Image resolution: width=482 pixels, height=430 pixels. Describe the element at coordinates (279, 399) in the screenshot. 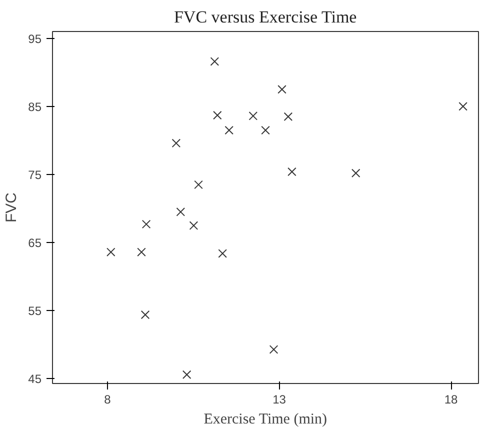

I see `x-tick-label: 13` at that location.